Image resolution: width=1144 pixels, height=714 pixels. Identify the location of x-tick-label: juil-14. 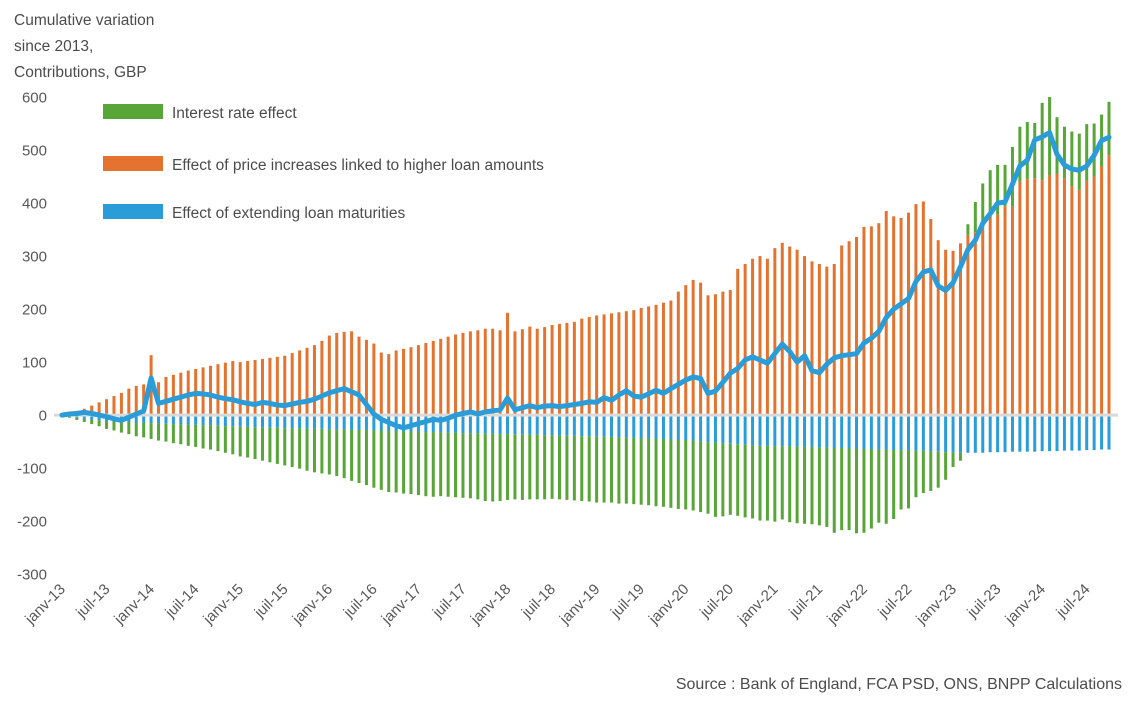
(181, 601).